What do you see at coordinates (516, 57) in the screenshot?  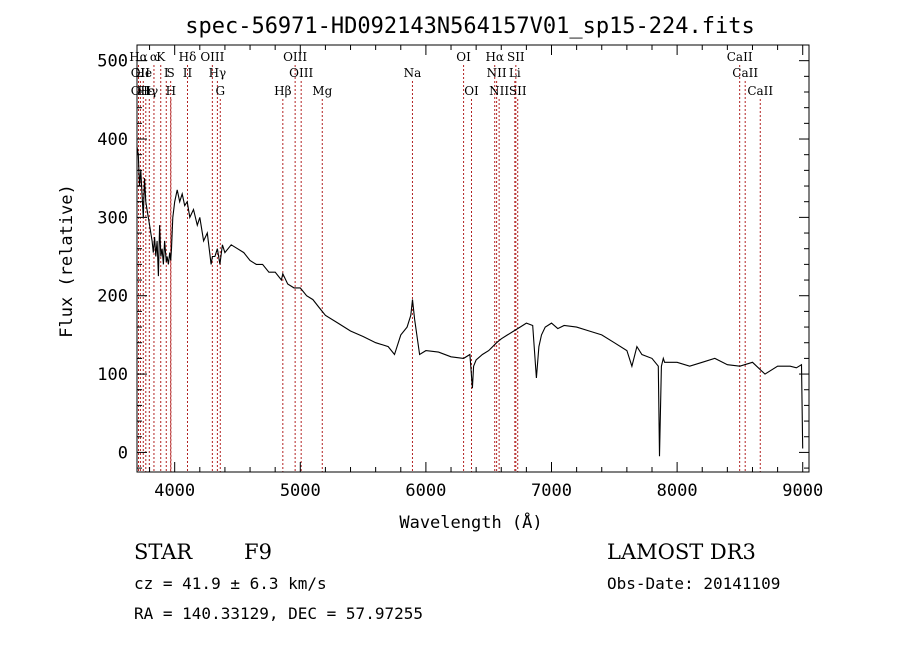 I see `line-label-26: SII` at bounding box center [516, 57].